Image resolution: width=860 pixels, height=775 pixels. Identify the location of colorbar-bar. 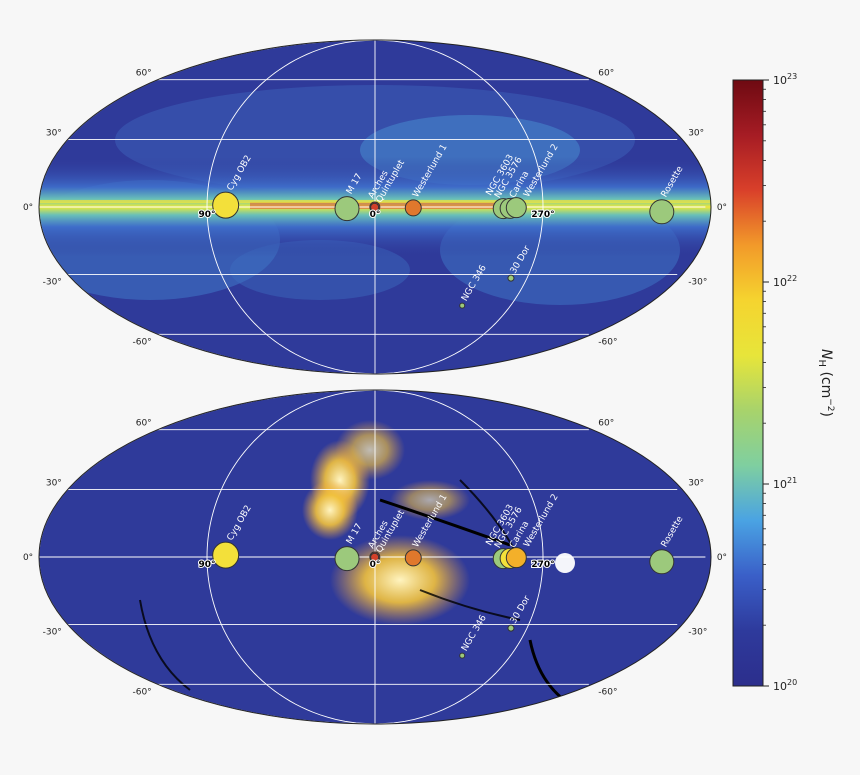
(748, 383).